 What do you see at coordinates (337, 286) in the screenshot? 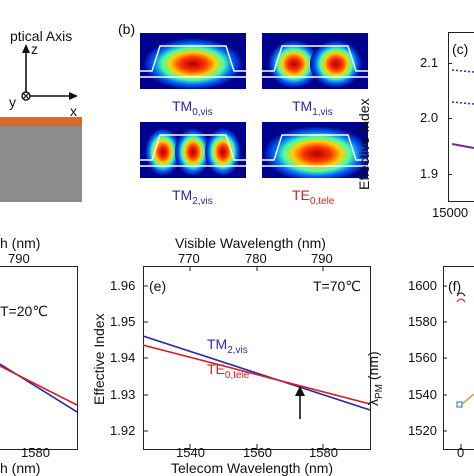
I see `panel-e-temperature: T=70℃` at bounding box center [337, 286].